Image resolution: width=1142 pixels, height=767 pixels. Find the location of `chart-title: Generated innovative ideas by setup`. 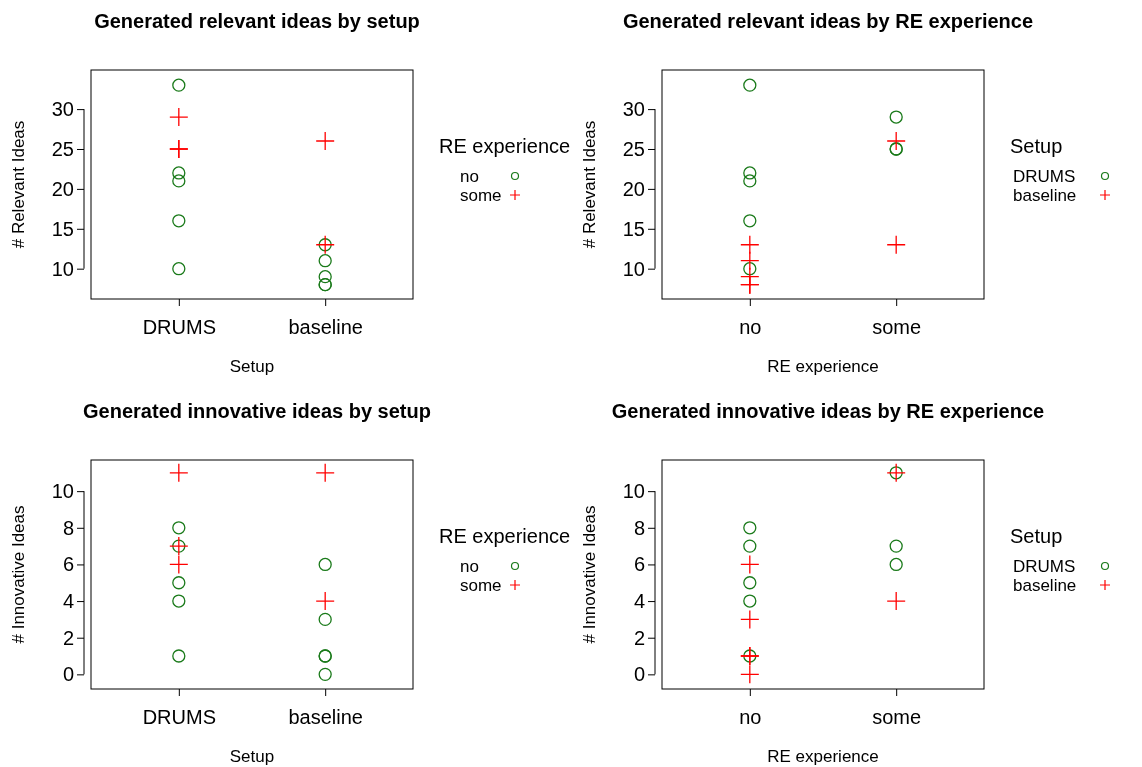

chart-title: Generated innovative ideas by setup is located at coordinates (257, 411).